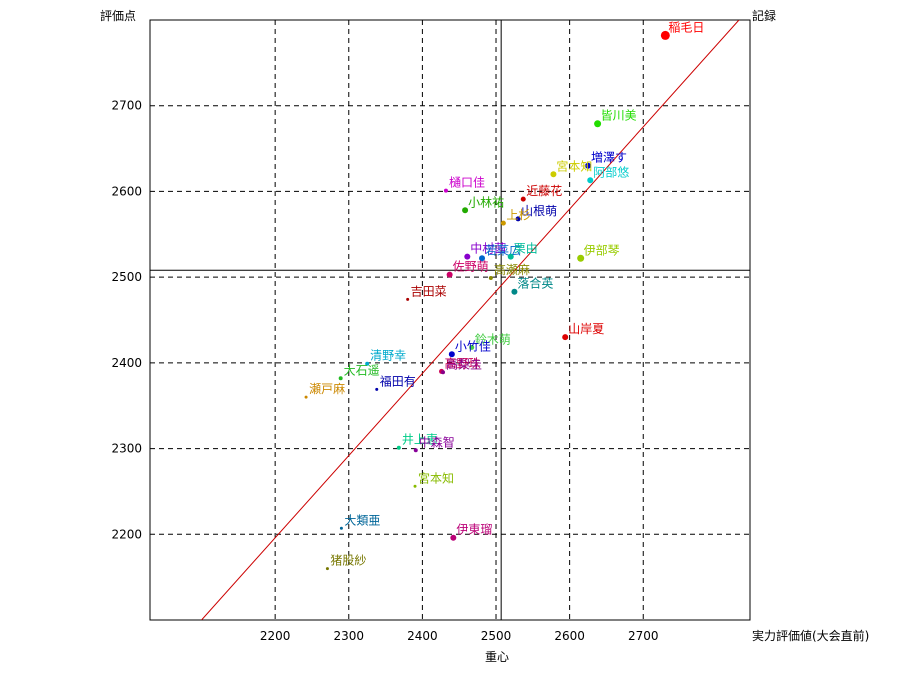 Image resolution: width=900 pixels, height=700 pixels. Describe the element at coordinates (526, 249) in the screenshot. I see `data-point-label: 栗由` at that location.